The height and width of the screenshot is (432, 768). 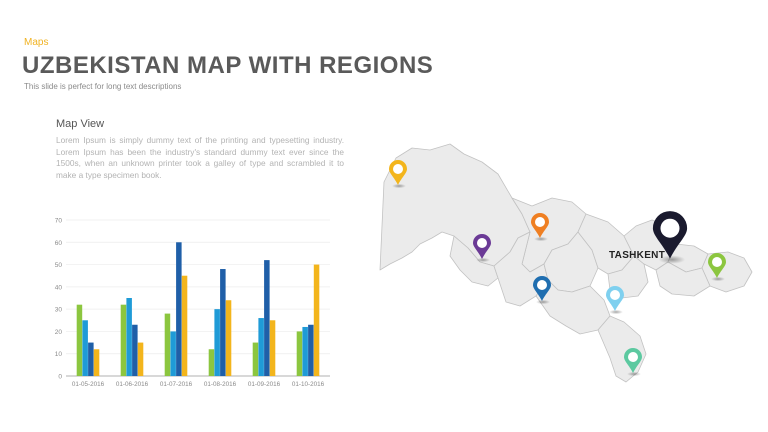 What do you see at coordinates (308, 384) in the screenshot?
I see `x-tick-label: 01-10-2016` at bounding box center [308, 384].